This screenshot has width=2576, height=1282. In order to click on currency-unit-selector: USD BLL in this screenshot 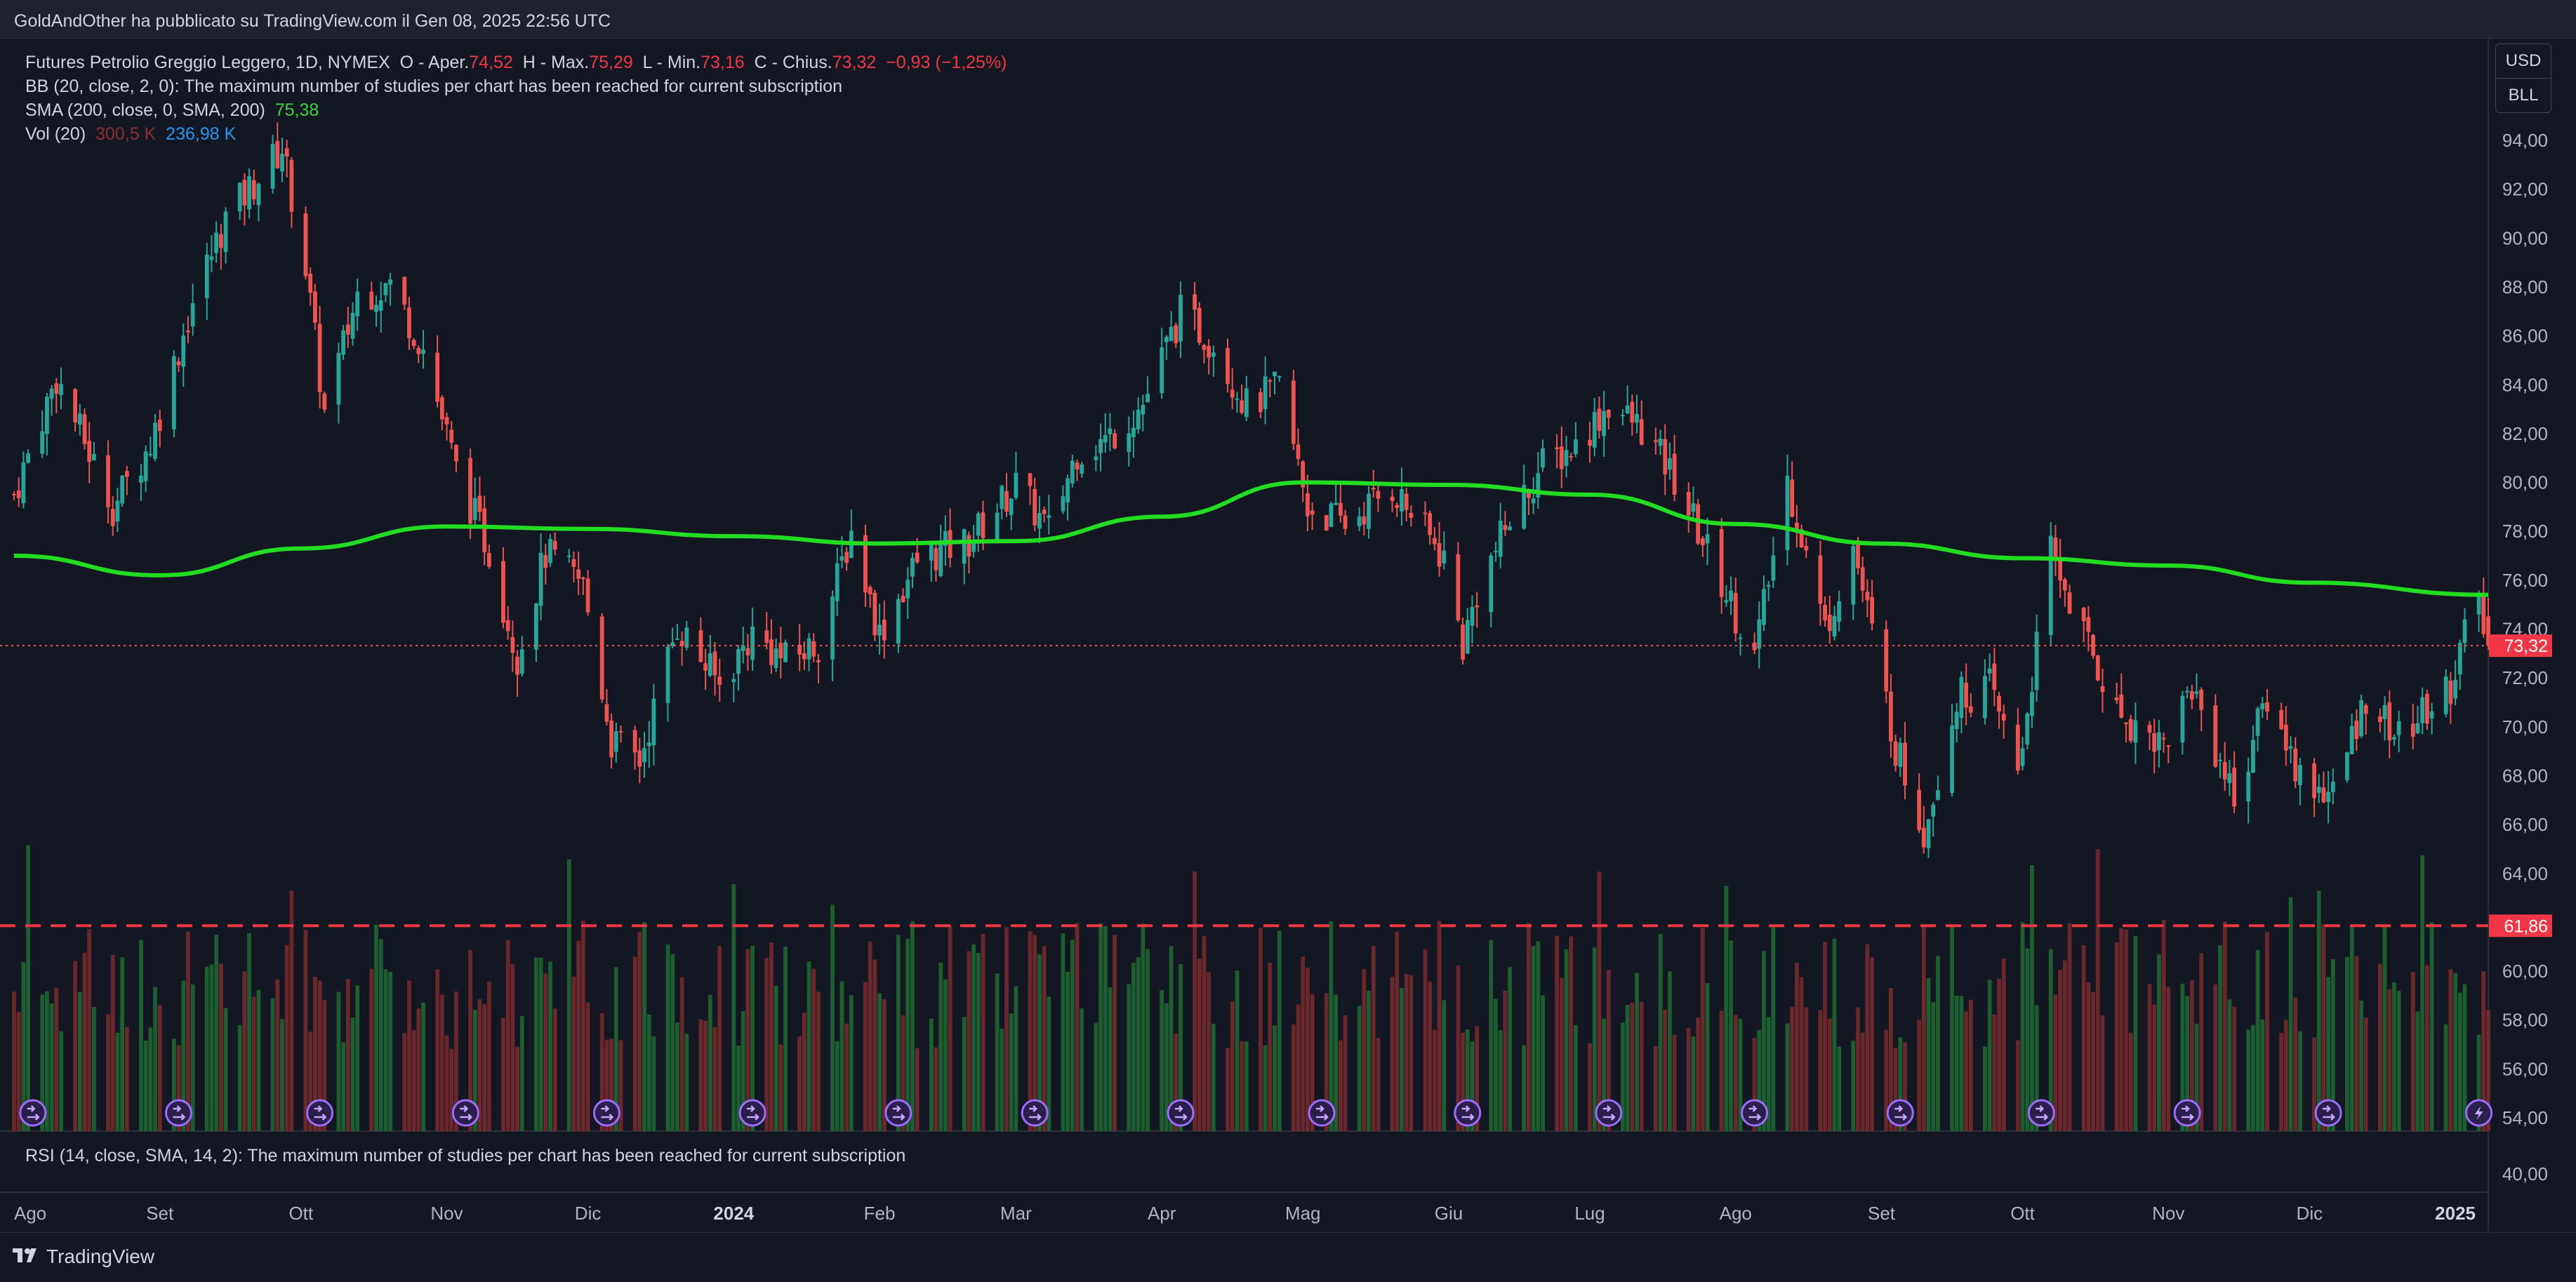, I will do `click(2523, 78)`.